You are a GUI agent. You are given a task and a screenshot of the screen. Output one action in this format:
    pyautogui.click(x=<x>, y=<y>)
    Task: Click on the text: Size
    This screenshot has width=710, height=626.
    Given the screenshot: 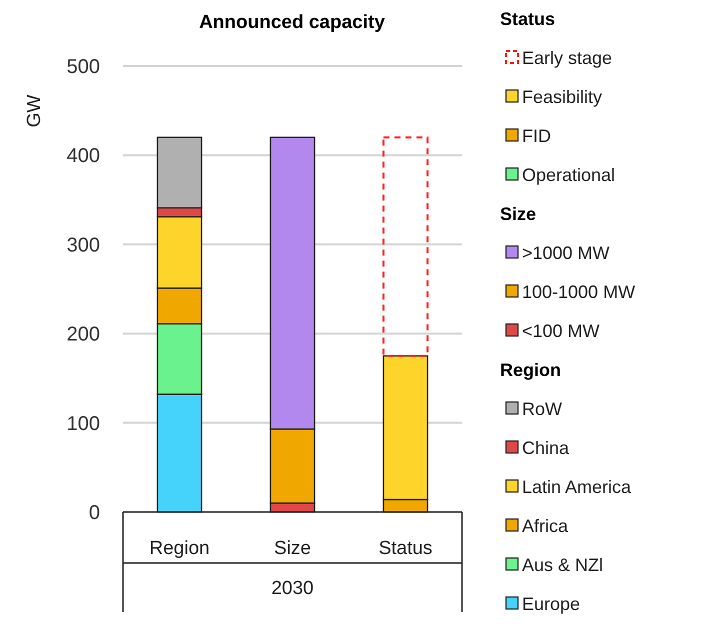 What is the action you would take?
    pyautogui.click(x=518, y=214)
    